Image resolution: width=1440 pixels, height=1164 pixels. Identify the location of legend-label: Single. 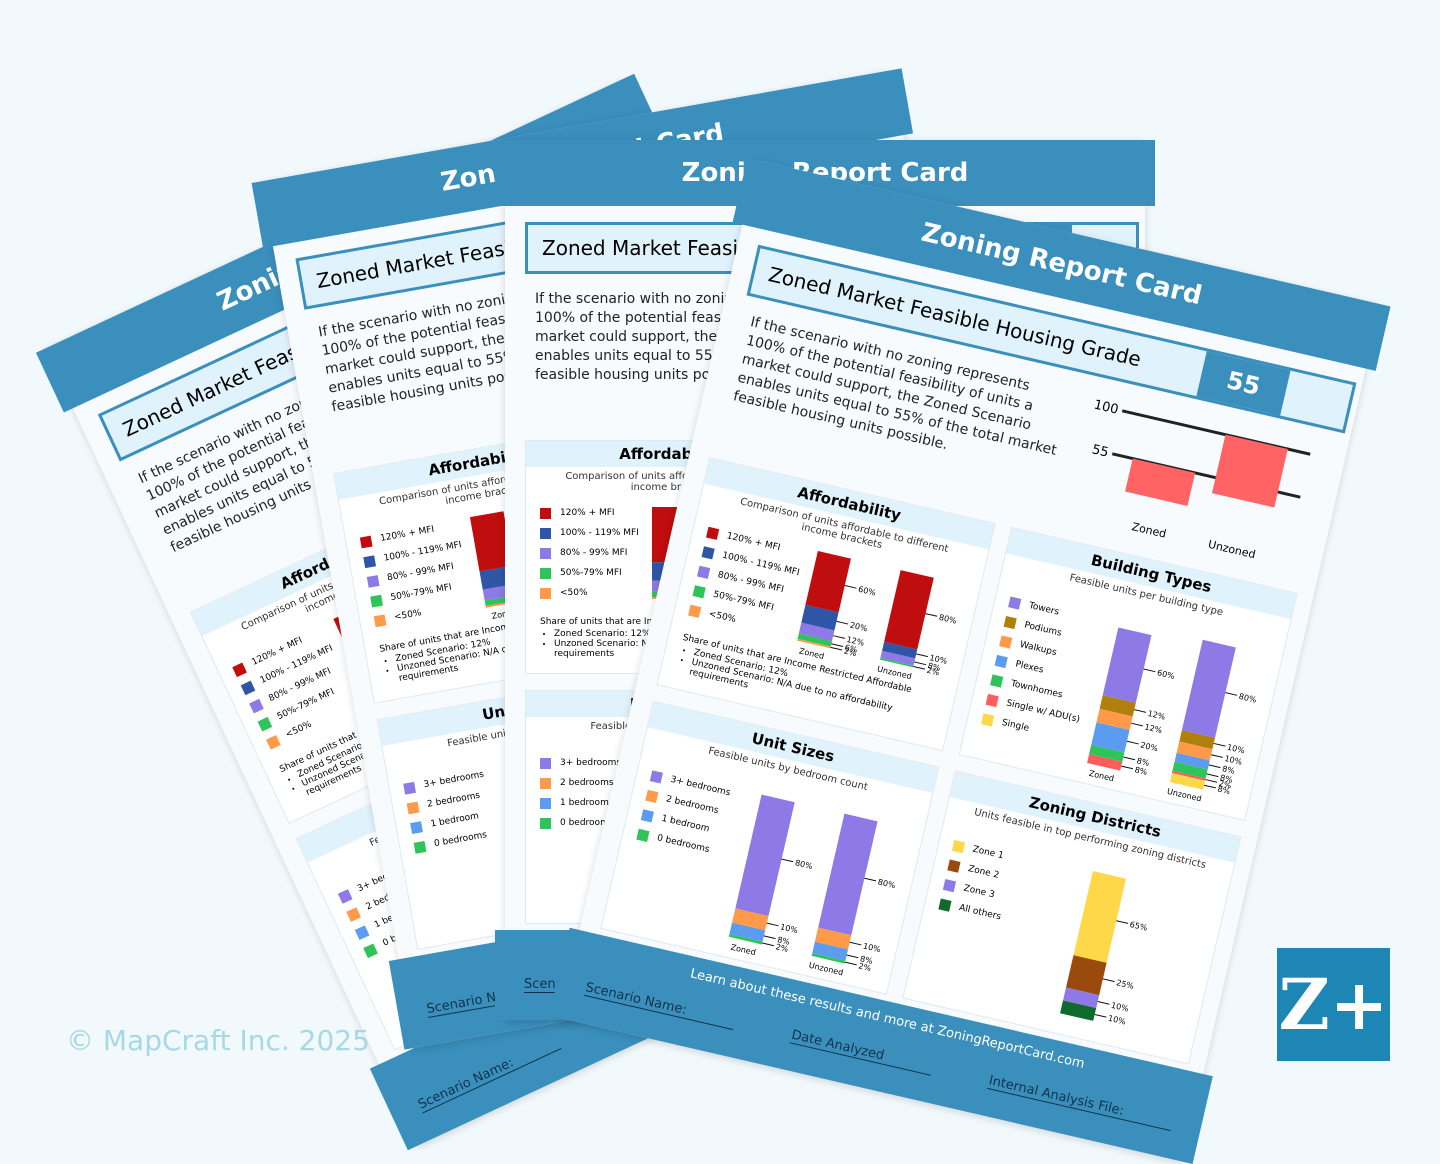
(1015, 725).